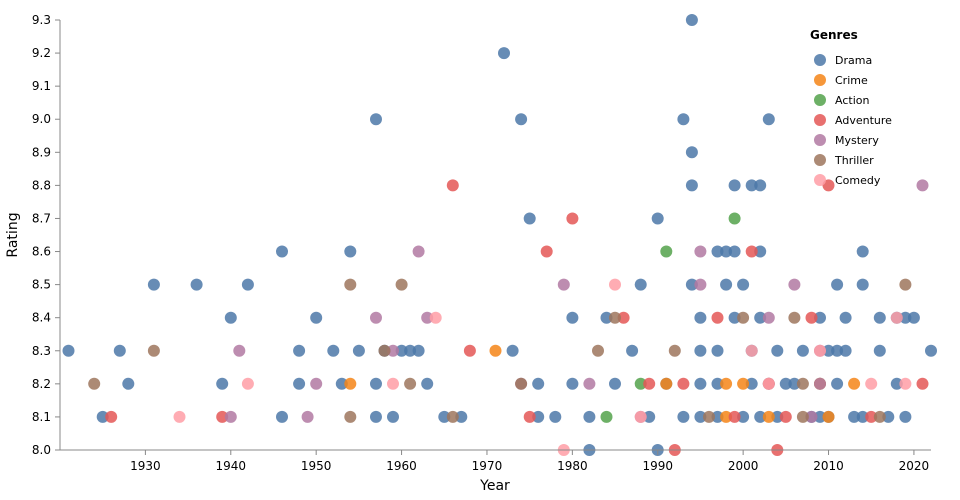 The image size is (960, 500). What do you see at coordinates (487, 466) in the screenshot?
I see `x-tick-label: 1970` at bounding box center [487, 466].